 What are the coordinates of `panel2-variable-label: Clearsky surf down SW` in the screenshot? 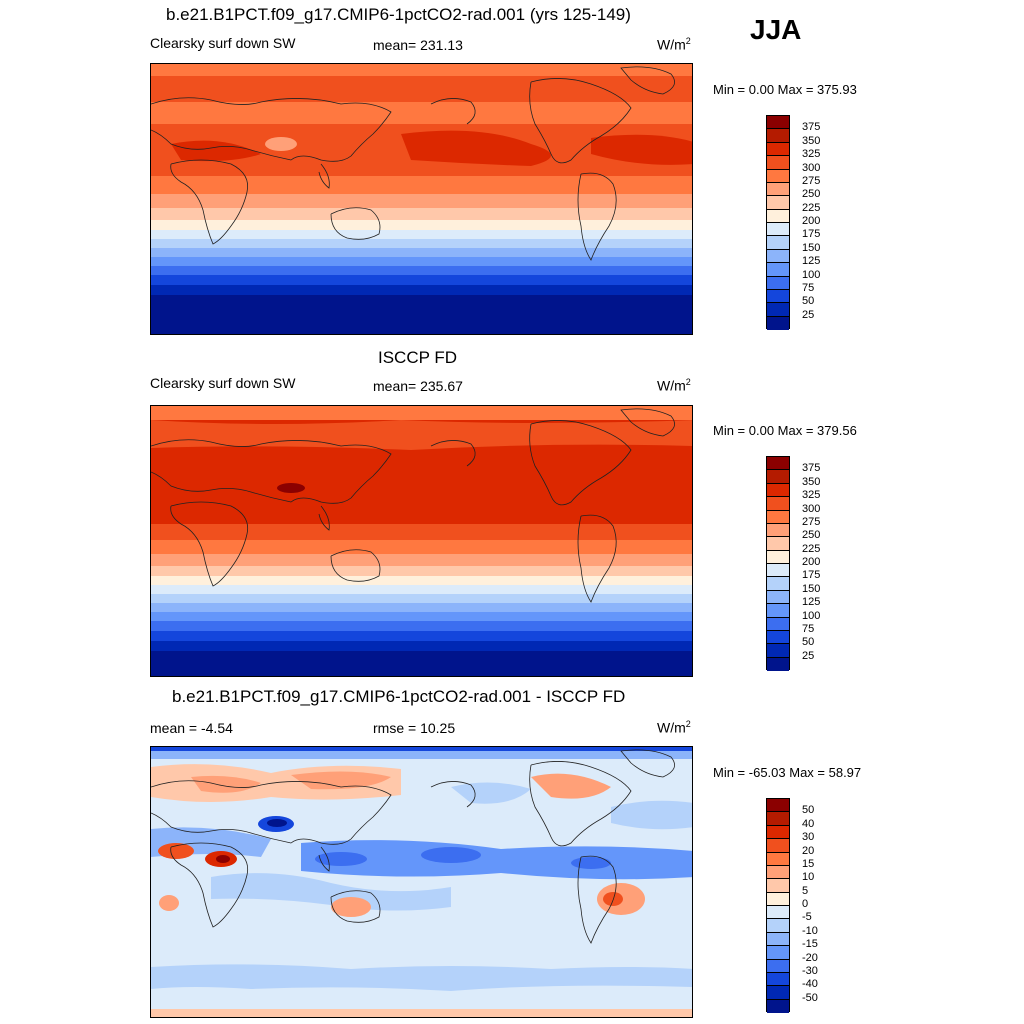 It's located at (223, 383).